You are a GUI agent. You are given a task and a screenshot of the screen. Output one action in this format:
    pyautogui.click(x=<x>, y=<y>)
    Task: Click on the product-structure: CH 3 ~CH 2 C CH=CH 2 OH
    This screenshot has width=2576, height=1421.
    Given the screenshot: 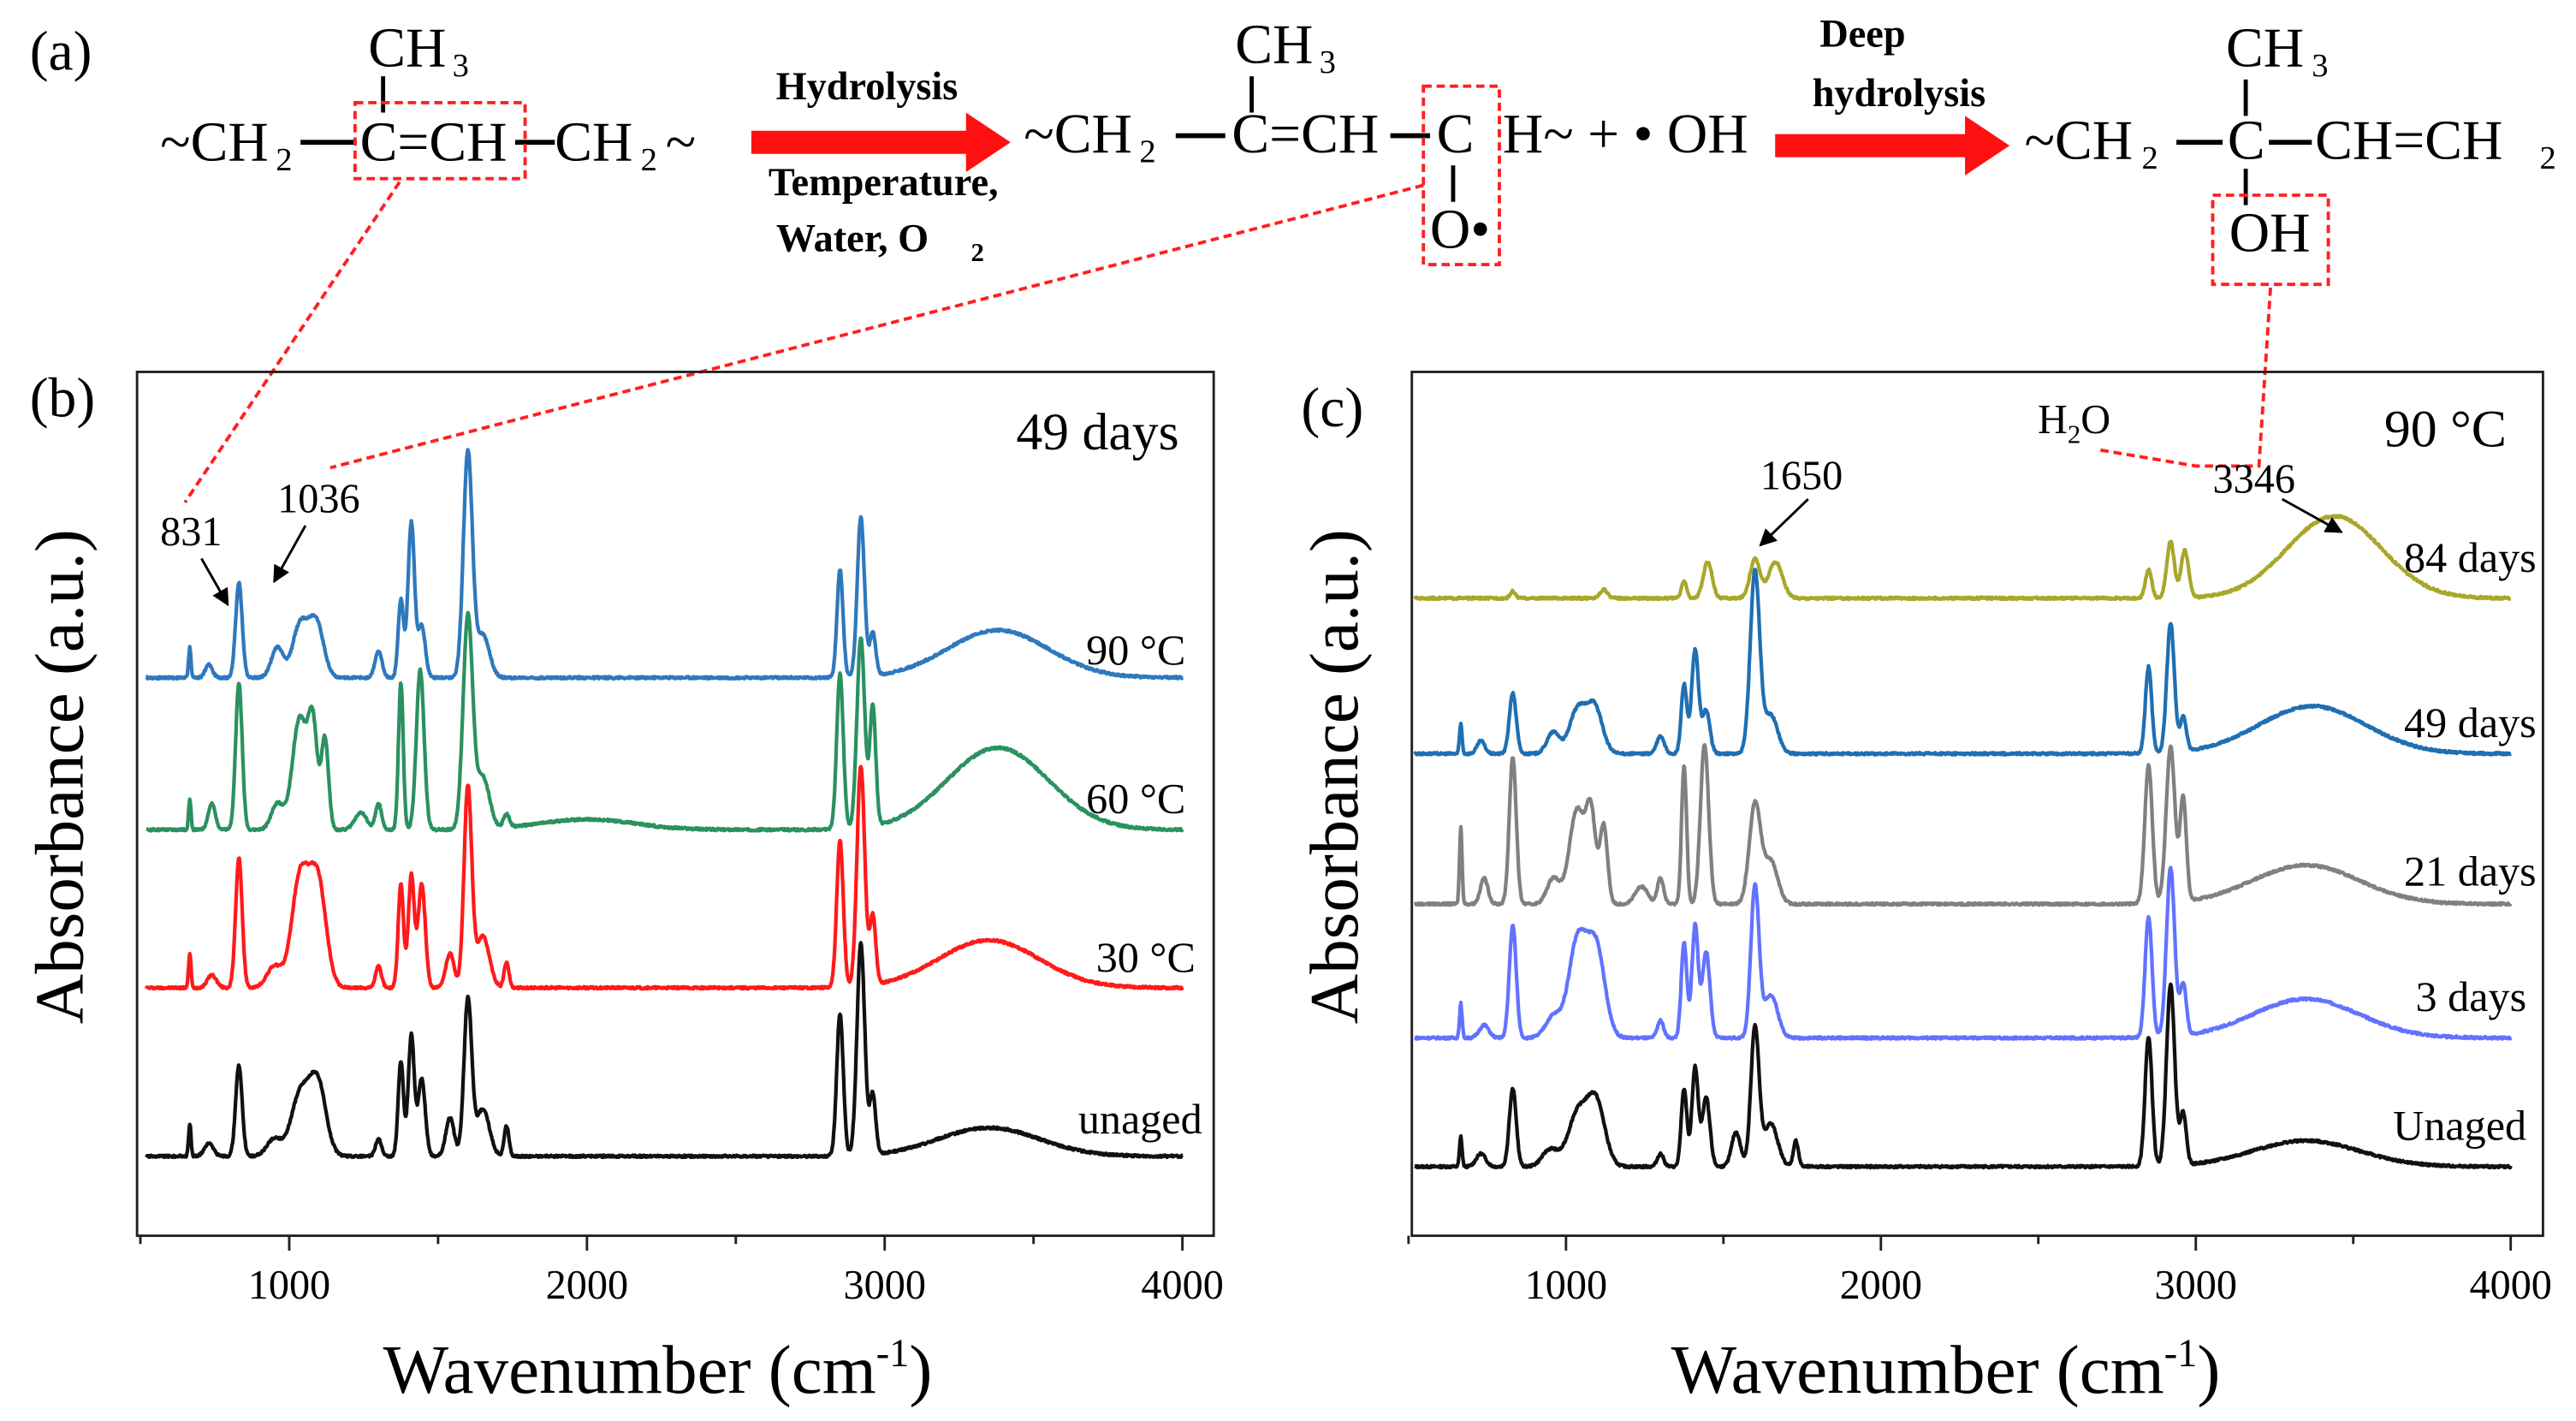 What is the action you would take?
    pyautogui.click(x=2290, y=153)
    